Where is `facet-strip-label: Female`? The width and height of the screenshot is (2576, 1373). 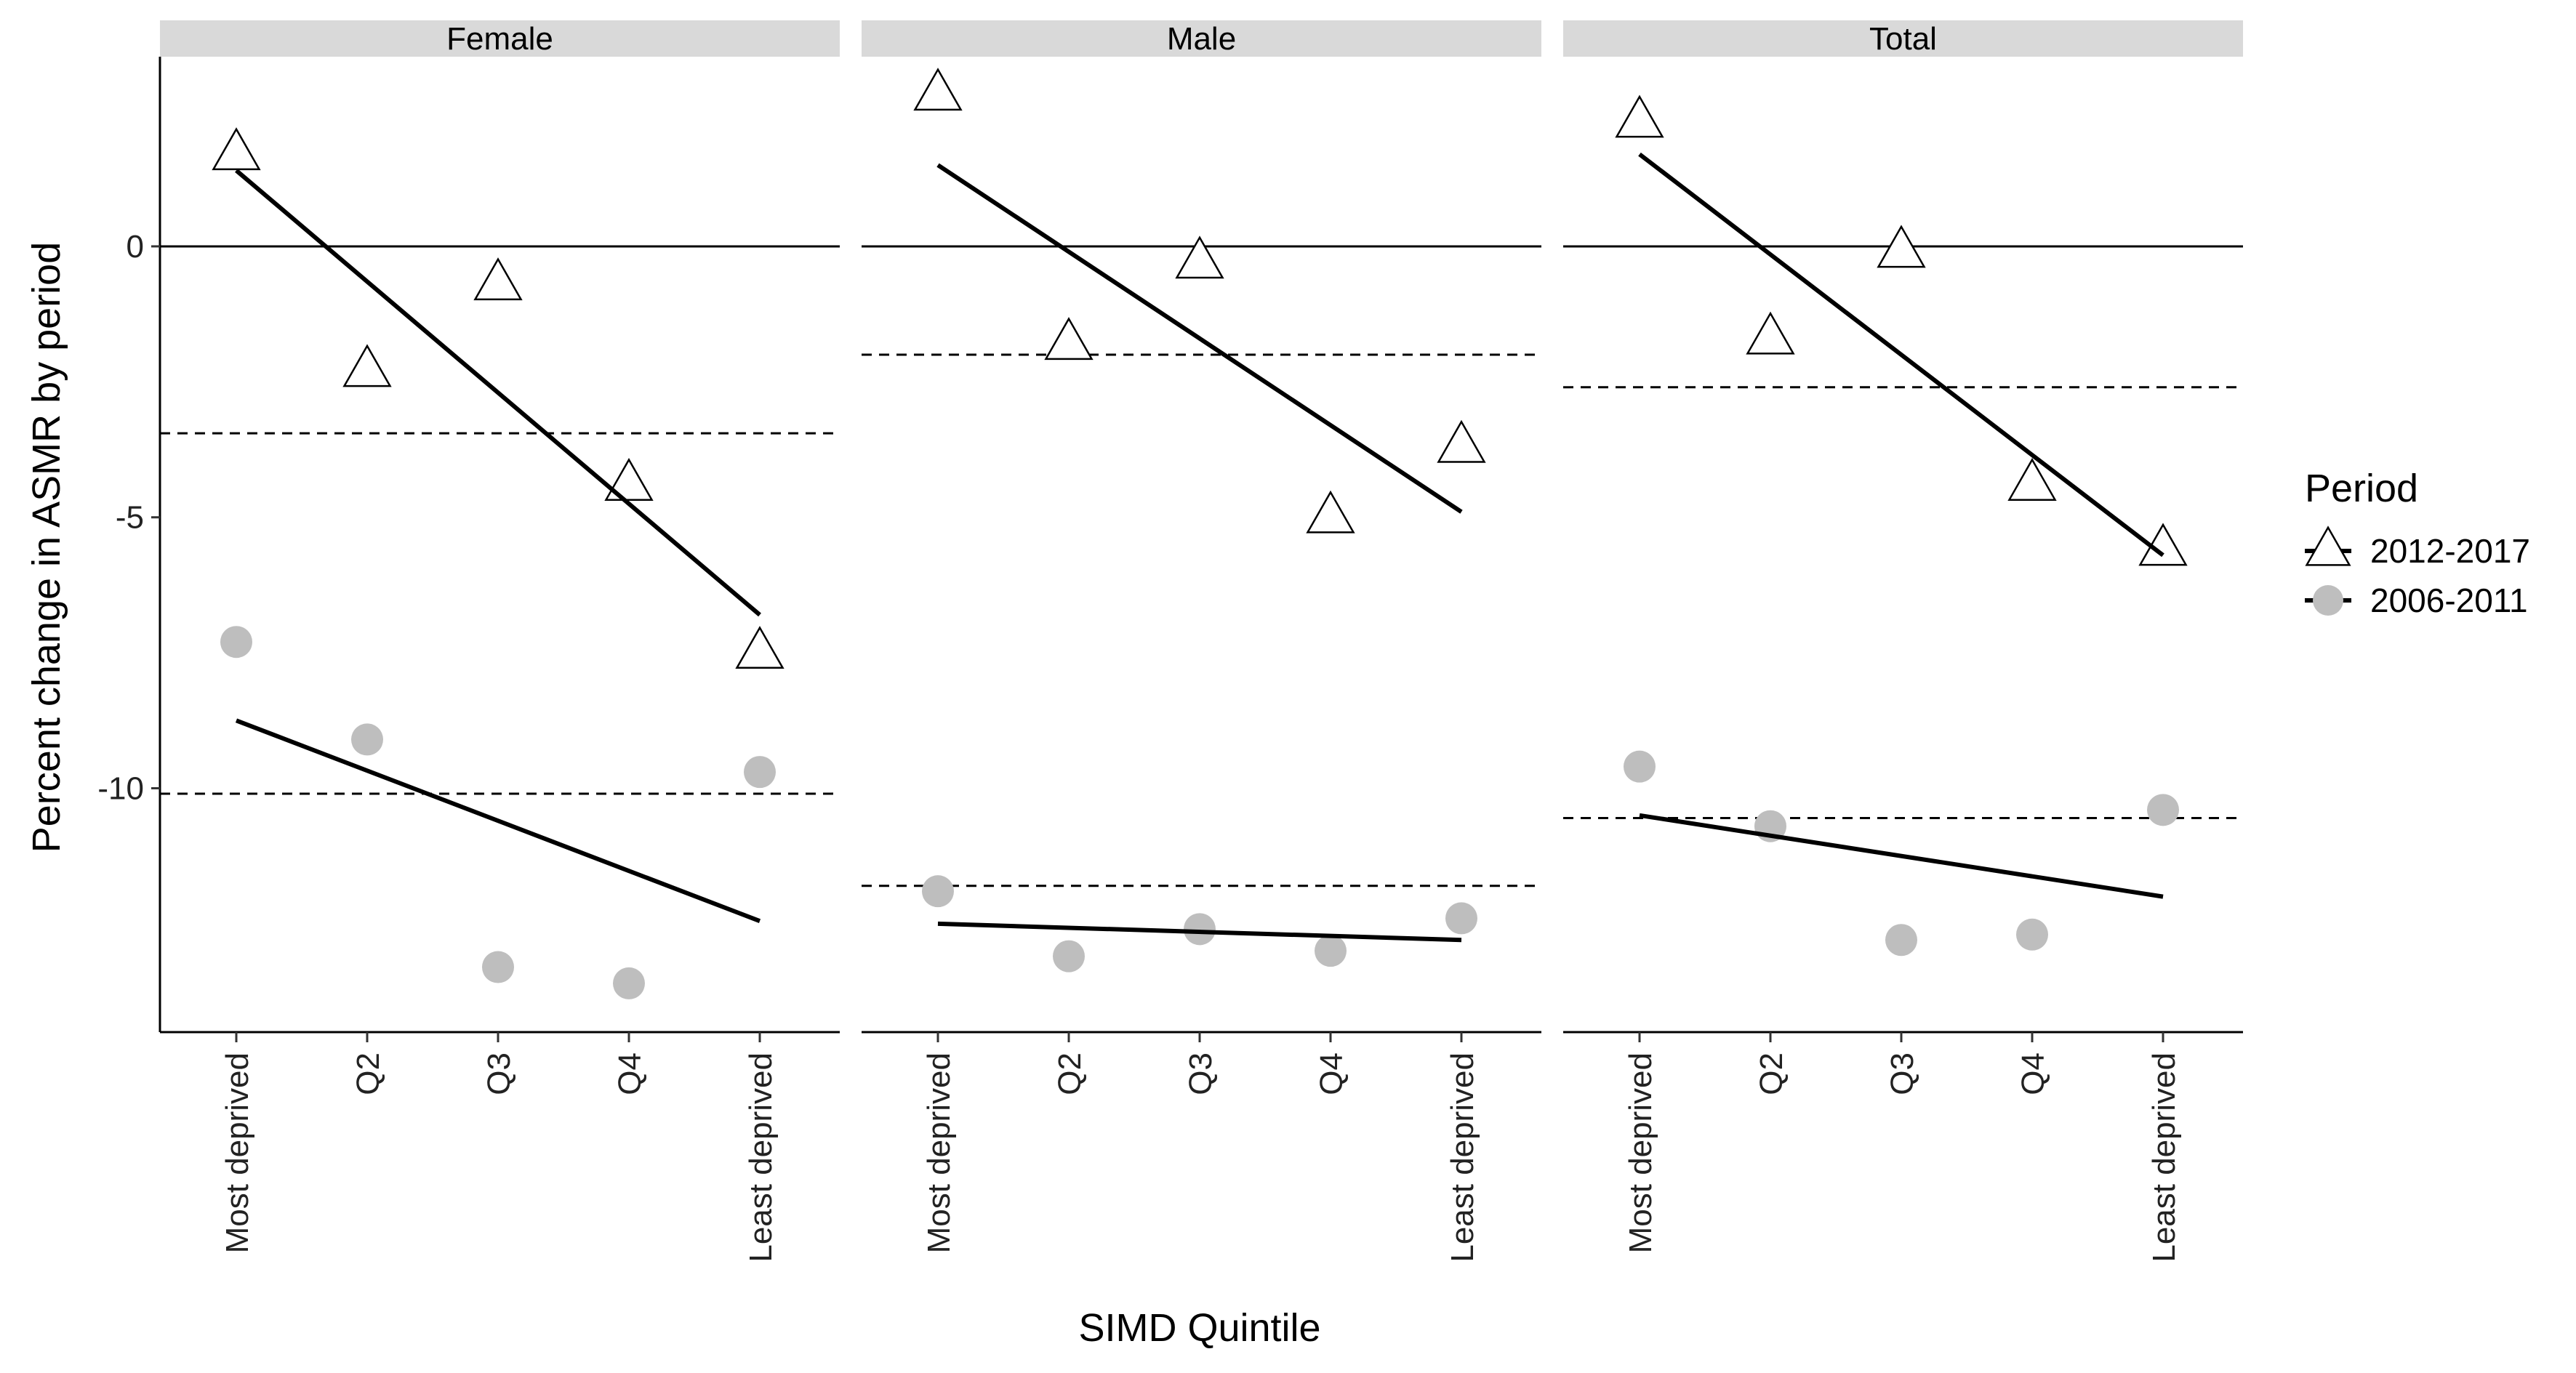
facet-strip-label: Female is located at coordinates (499, 39).